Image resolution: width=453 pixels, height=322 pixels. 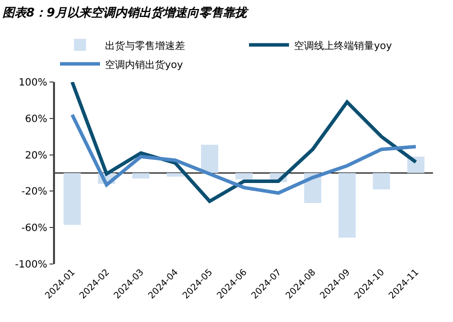 I want to click on legend-label: 空调线上终端销量yoy, so click(x=343, y=46).